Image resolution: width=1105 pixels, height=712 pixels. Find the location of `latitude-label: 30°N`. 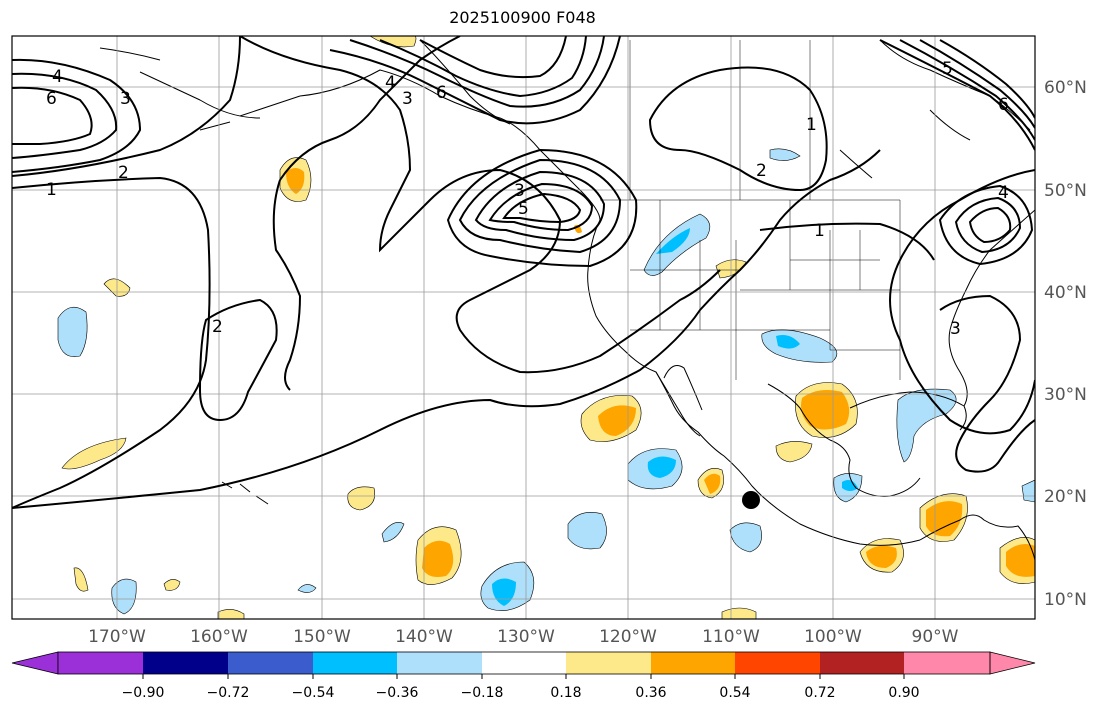

latitude-label: 30°N is located at coordinates (1065, 395).